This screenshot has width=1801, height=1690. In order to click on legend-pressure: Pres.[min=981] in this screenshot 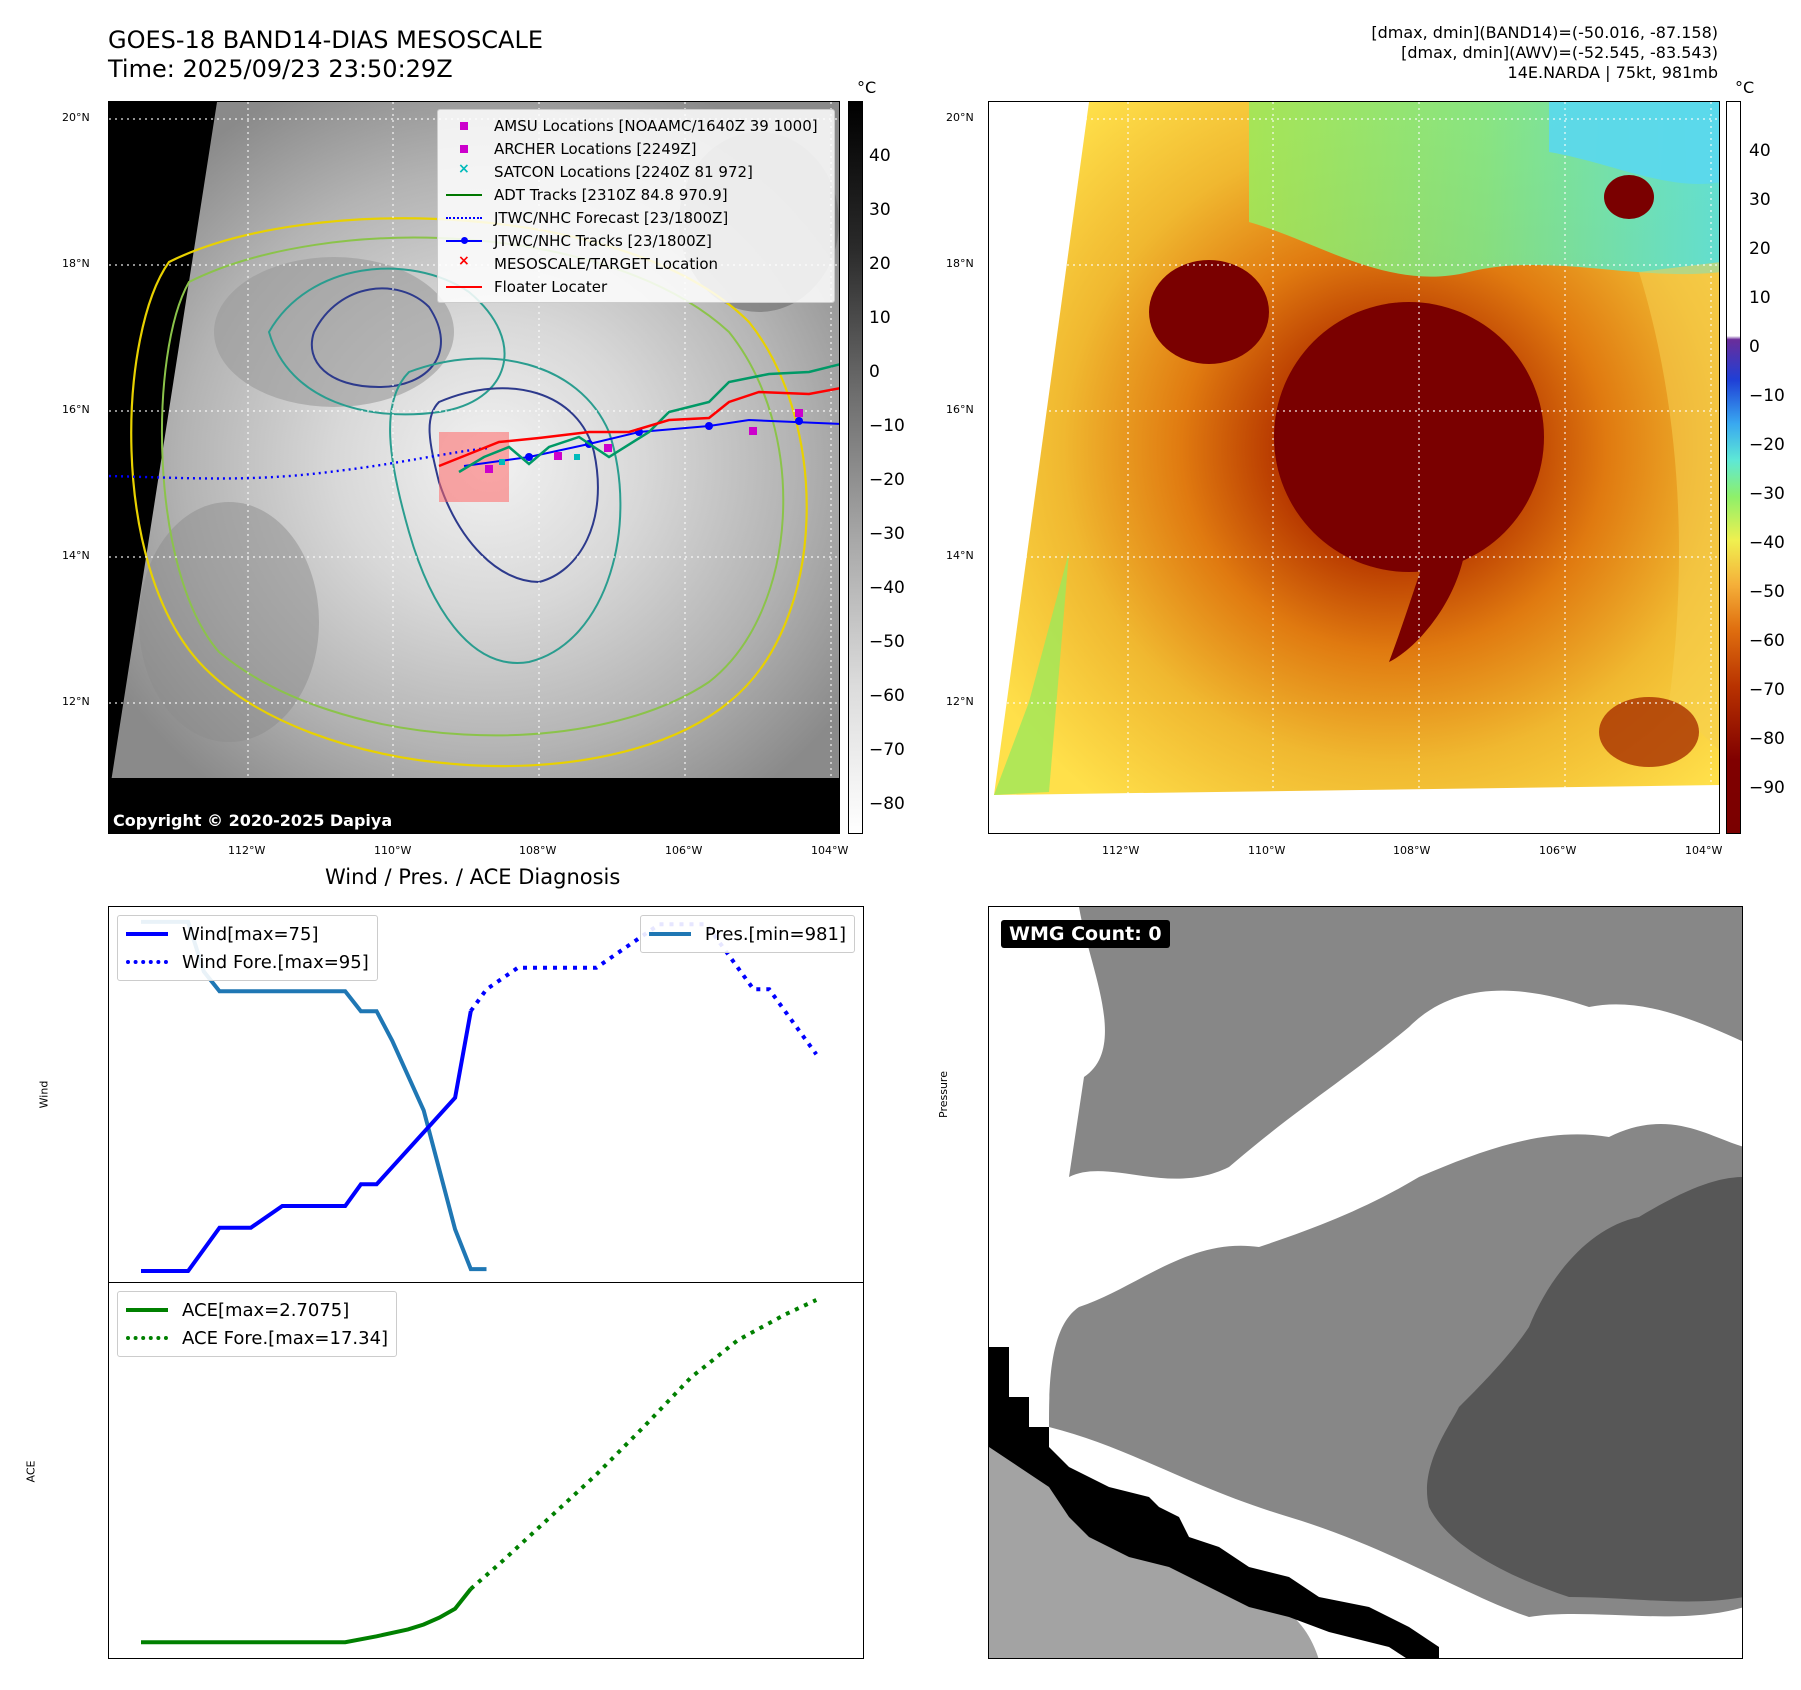, I will do `click(775, 934)`.